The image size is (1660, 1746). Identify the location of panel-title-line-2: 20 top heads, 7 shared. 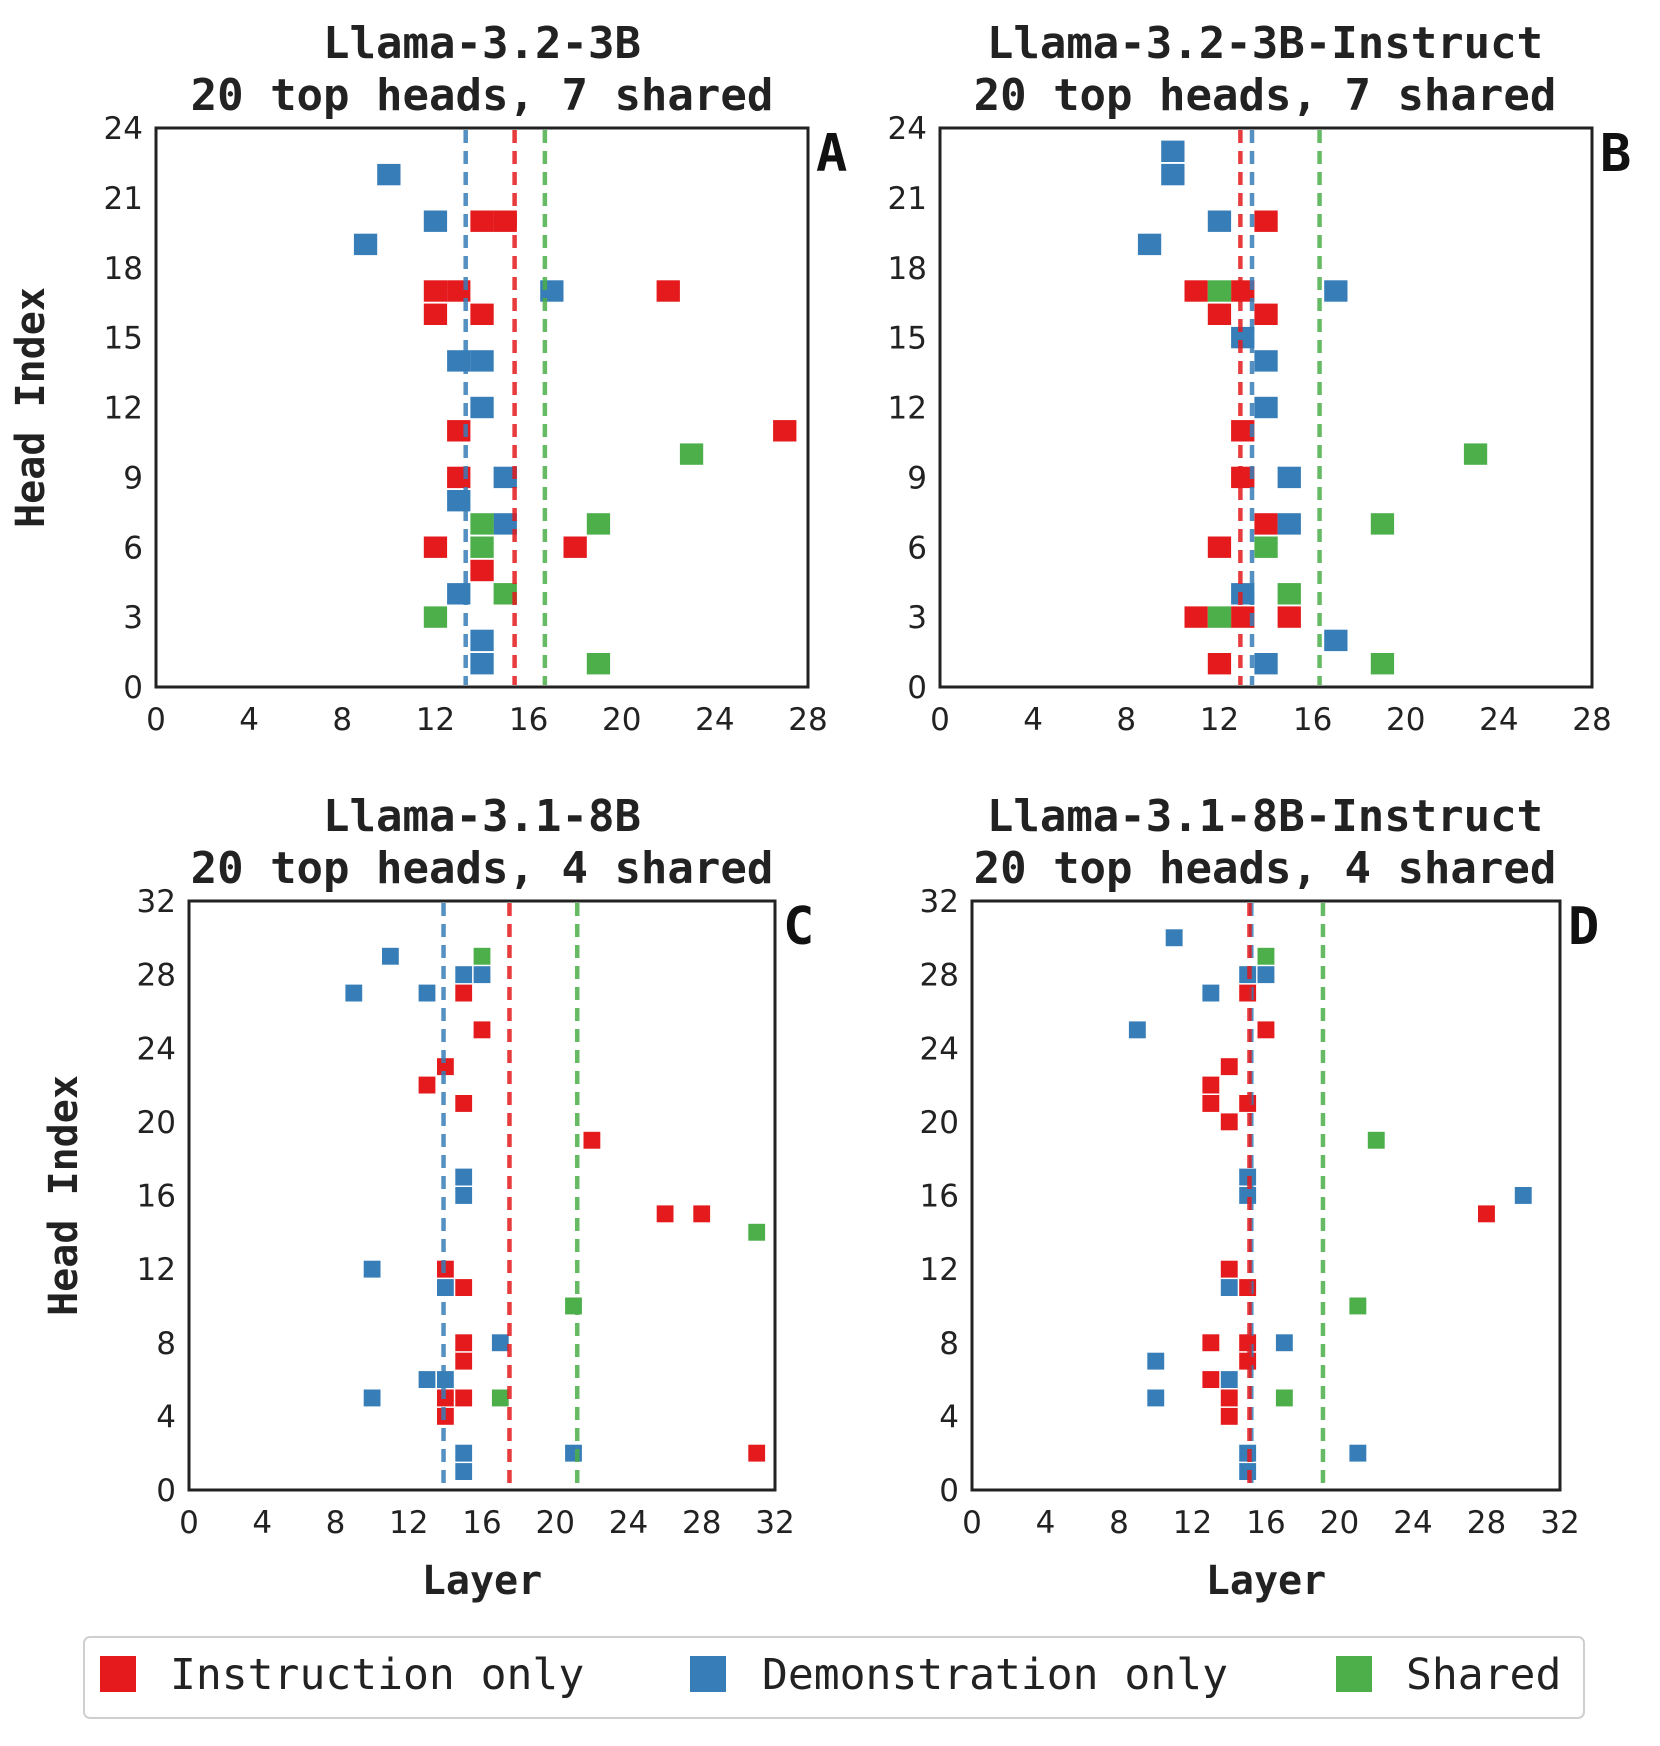
(1265, 95).